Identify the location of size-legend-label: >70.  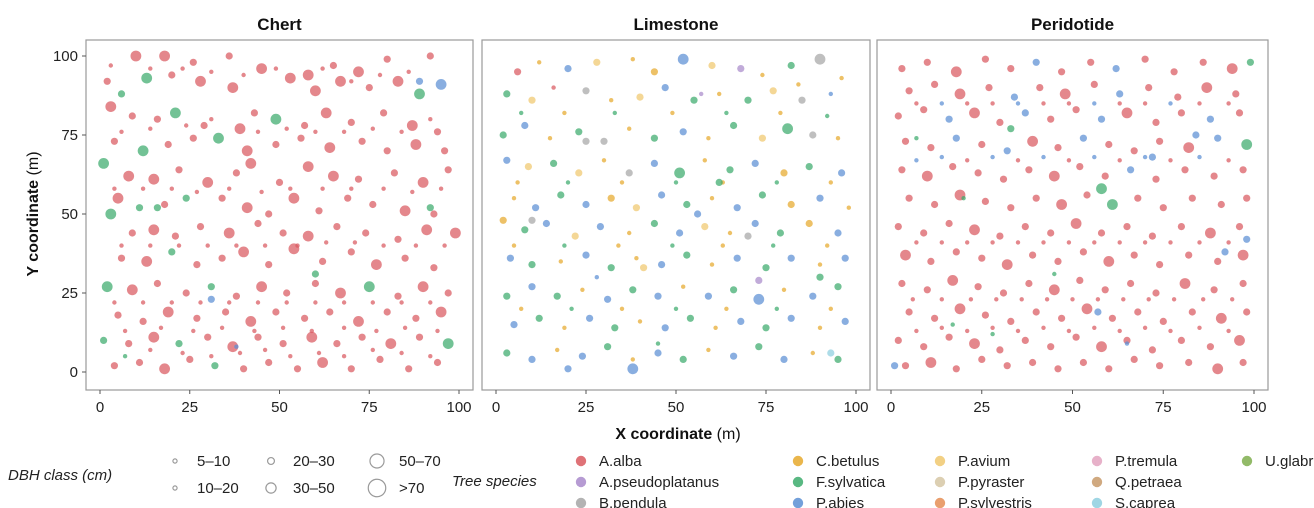
(411, 488).